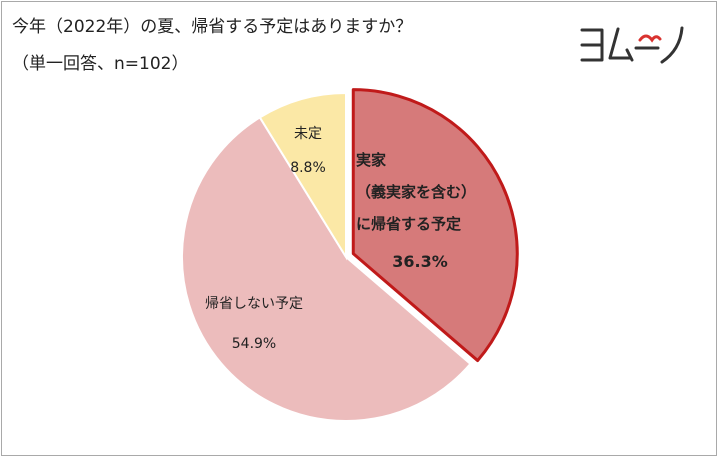  I want to click on pie-slice-mitei, so click(302, 176).